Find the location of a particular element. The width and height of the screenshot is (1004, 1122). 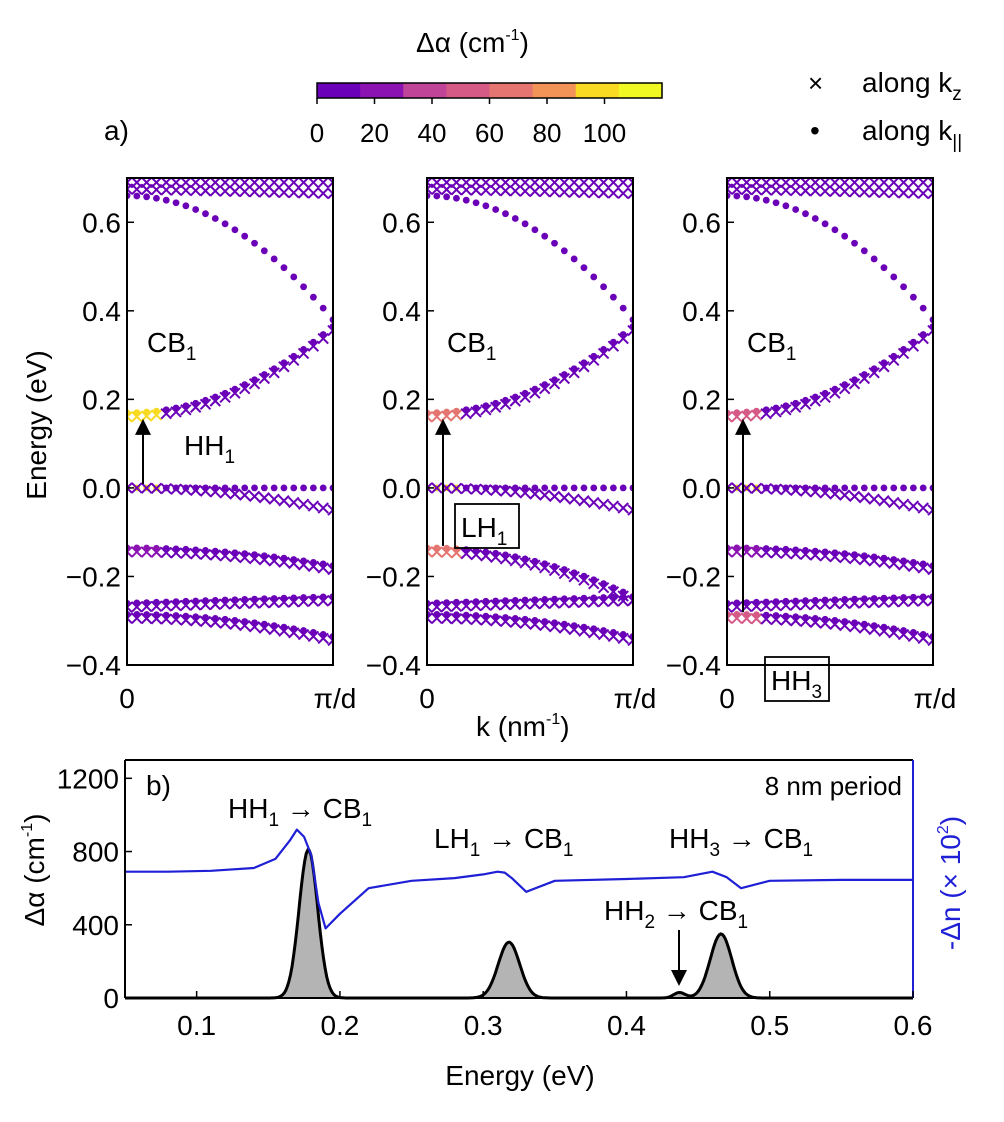

x-tick-label: 0 is located at coordinates (427, 698).